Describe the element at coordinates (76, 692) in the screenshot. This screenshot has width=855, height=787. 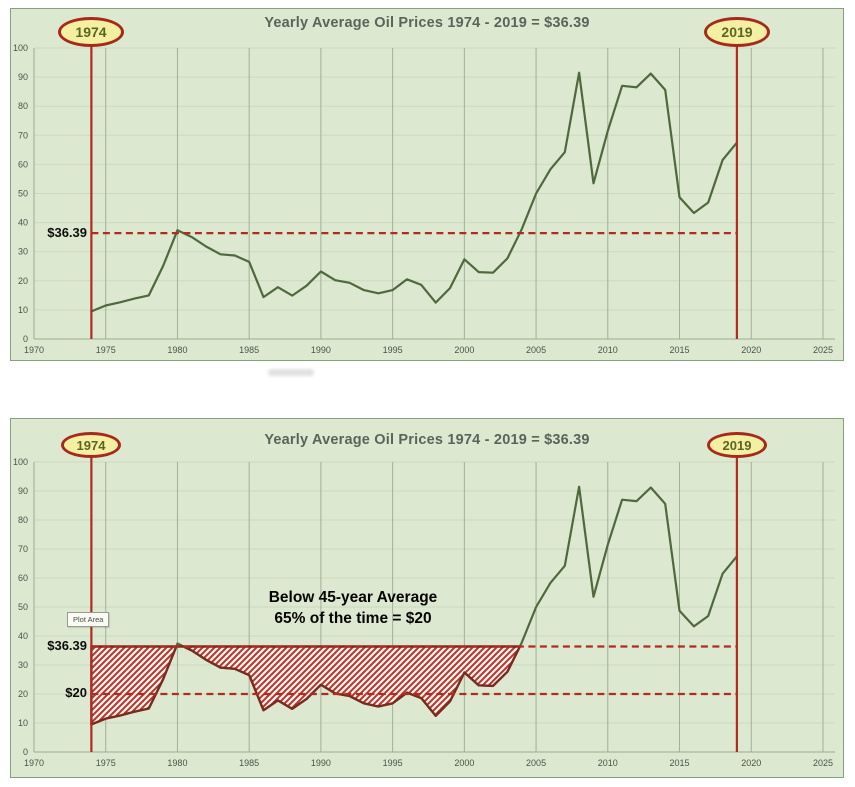
I see `below-average-price-label: $20` at that location.